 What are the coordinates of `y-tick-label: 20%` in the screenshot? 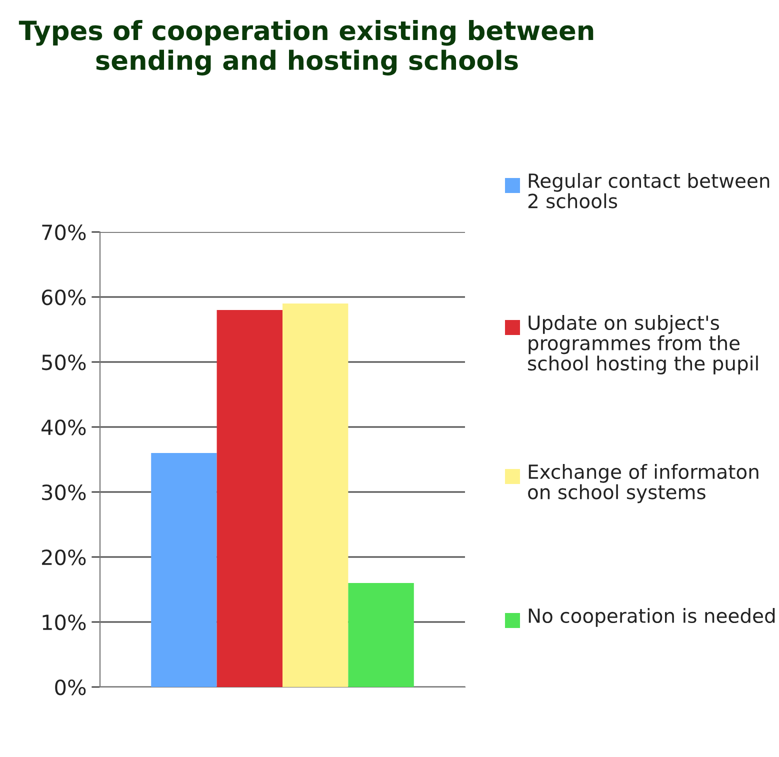 It's located at (64, 557).